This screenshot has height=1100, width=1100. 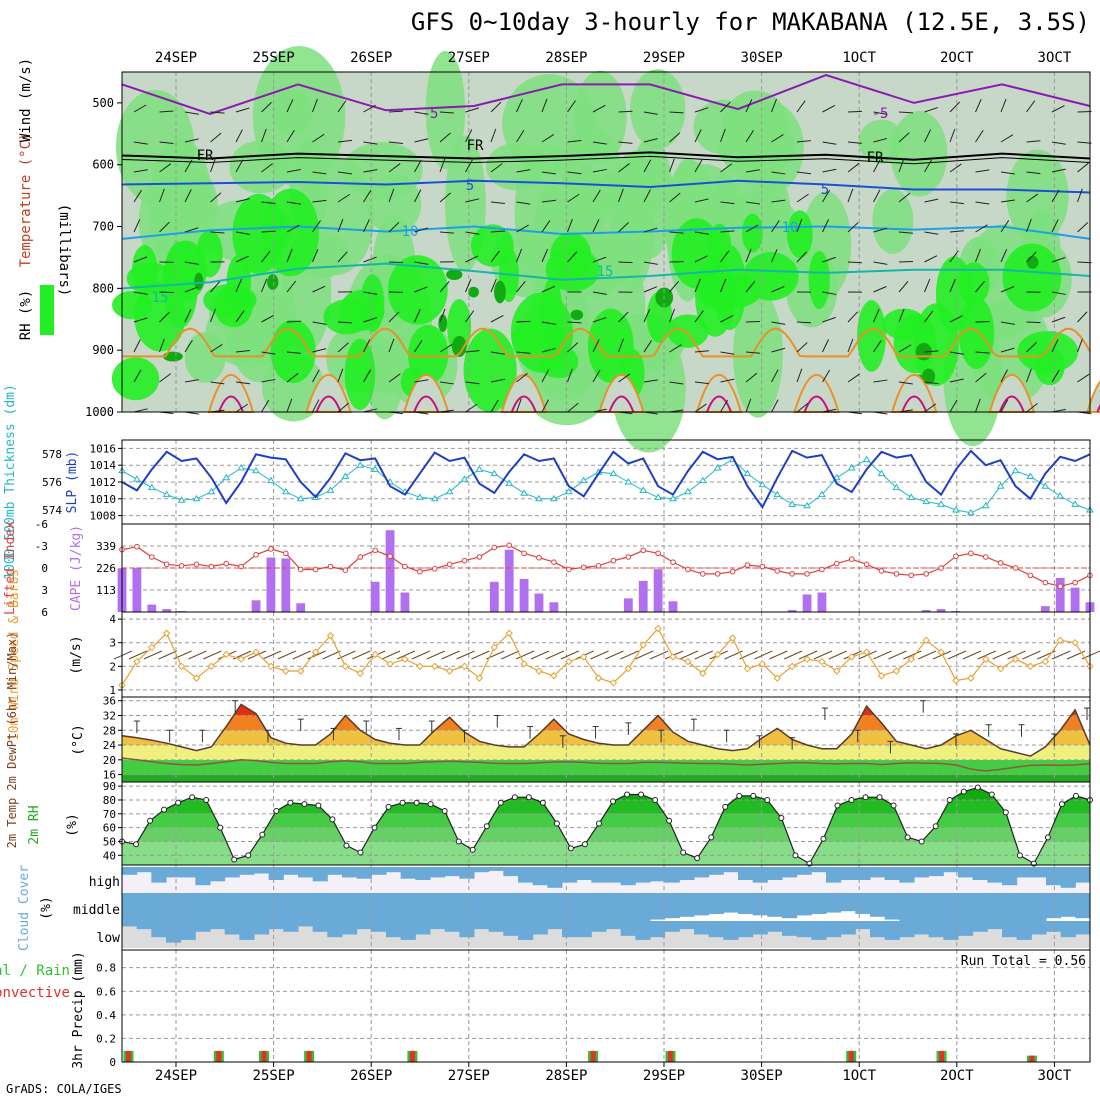 What do you see at coordinates (110, 745) in the screenshot?
I see `y-tick-label: 24` at bounding box center [110, 745].